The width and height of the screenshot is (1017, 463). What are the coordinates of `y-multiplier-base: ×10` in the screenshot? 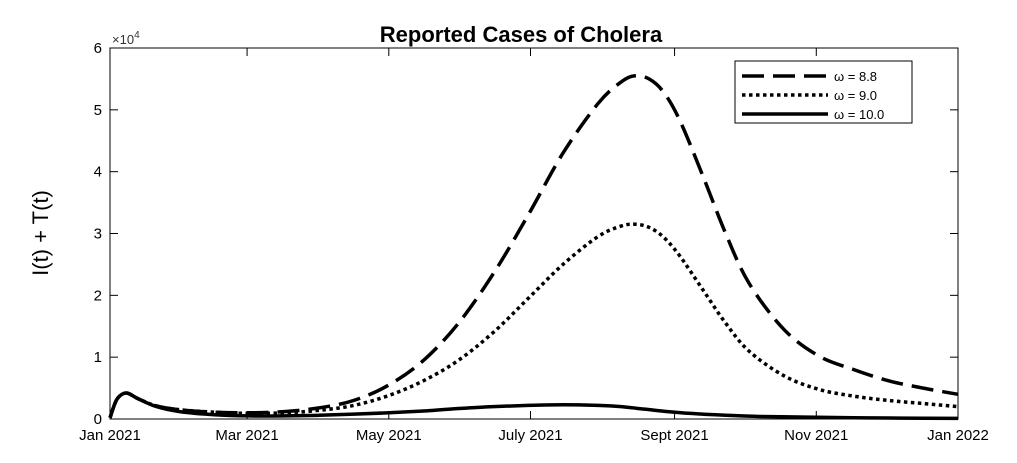 It's located at (123, 39).